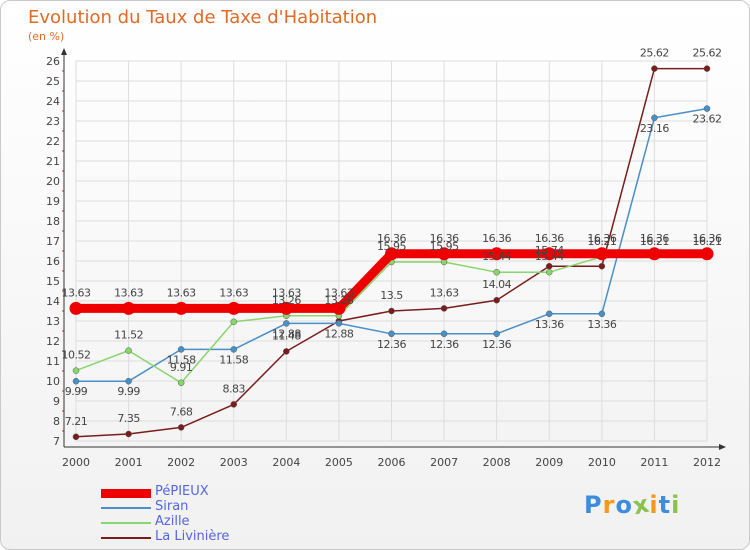  What do you see at coordinates (234, 388) in the screenshot?
I see `data-label: 8.83` at bounding box center [234, 388].